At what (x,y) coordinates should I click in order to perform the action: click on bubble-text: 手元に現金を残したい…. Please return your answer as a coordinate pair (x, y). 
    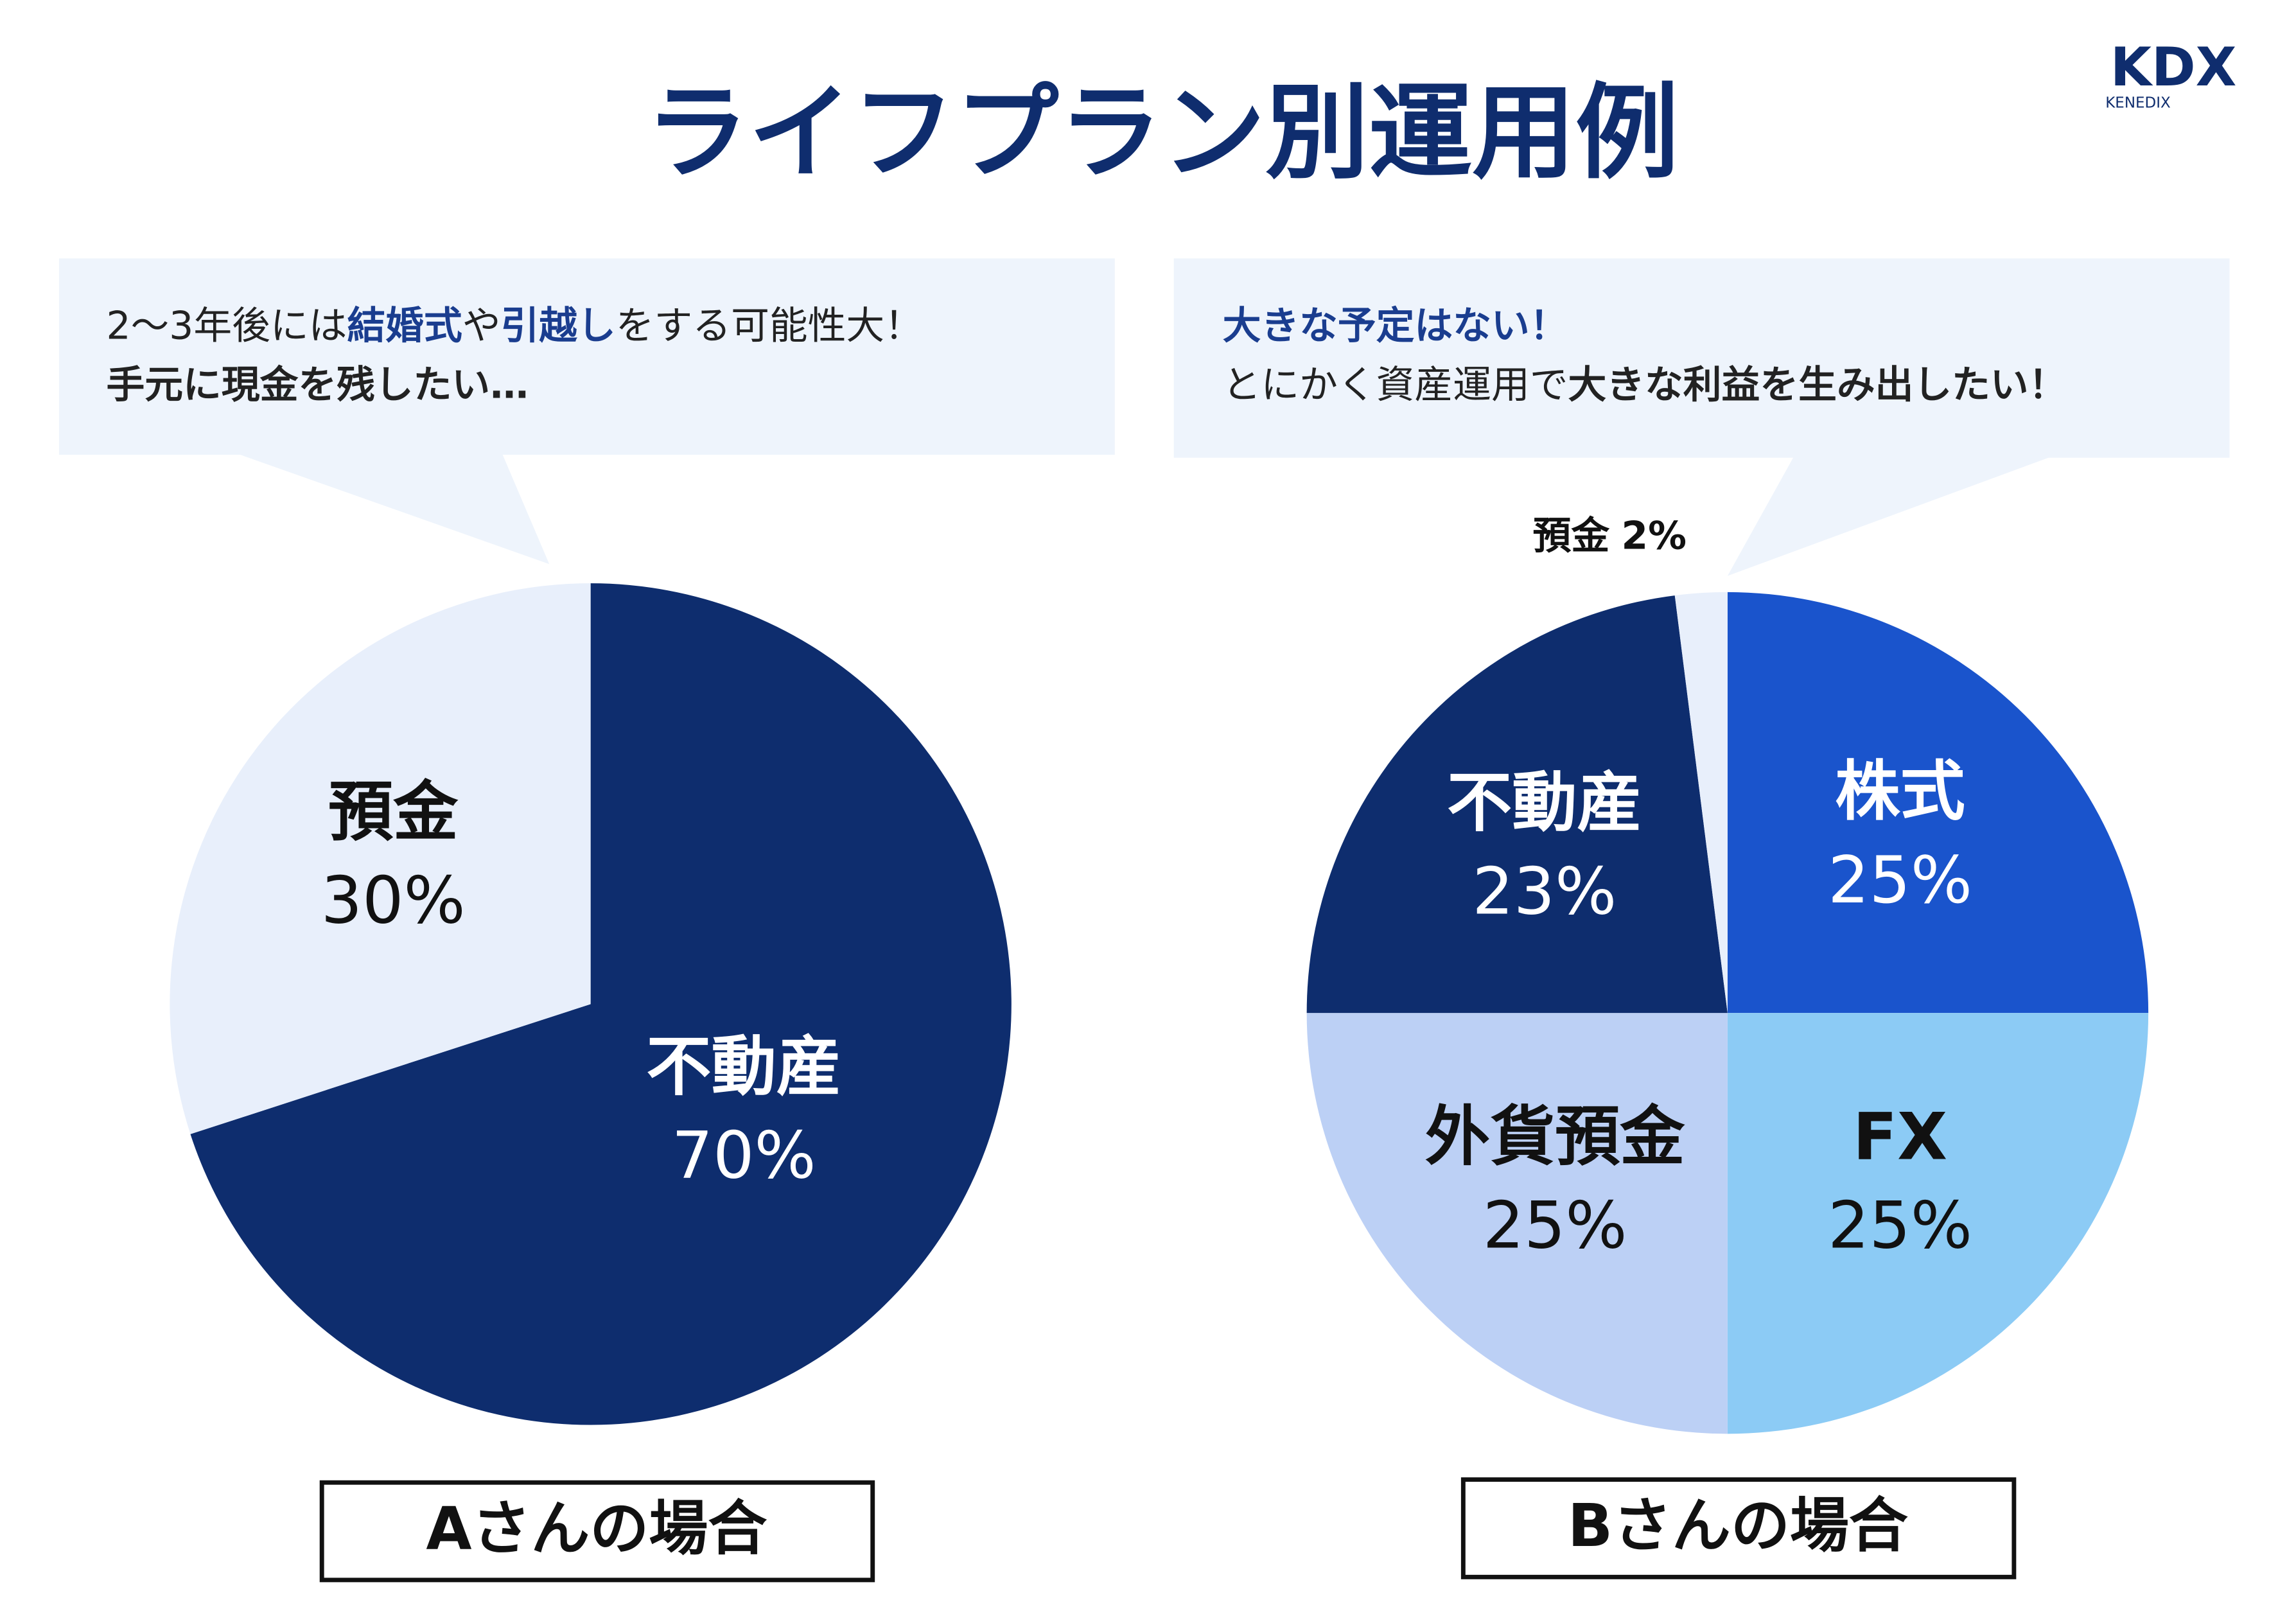
    Looking at the image, I should click on (318, 385).